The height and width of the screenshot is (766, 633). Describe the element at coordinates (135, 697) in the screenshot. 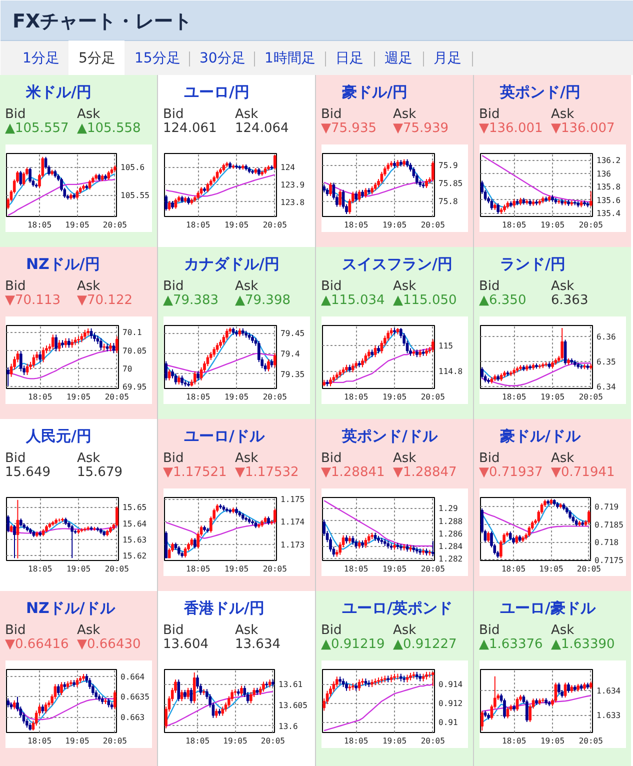

I see `y-tick-label: 0.6635` at that location.